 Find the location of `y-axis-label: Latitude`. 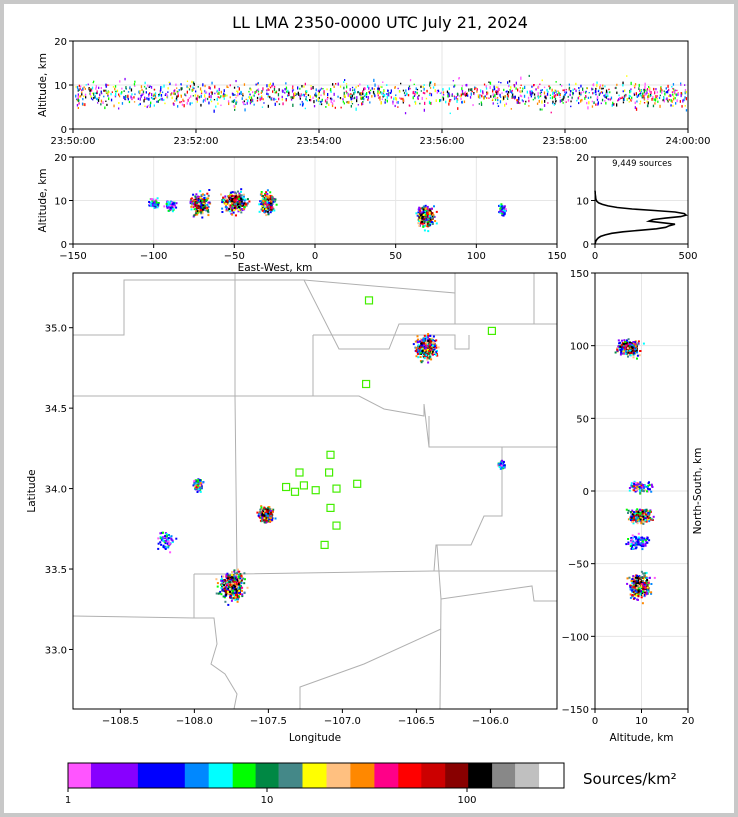

y-axis-label: Latitude is located at coordinates (32, 490).